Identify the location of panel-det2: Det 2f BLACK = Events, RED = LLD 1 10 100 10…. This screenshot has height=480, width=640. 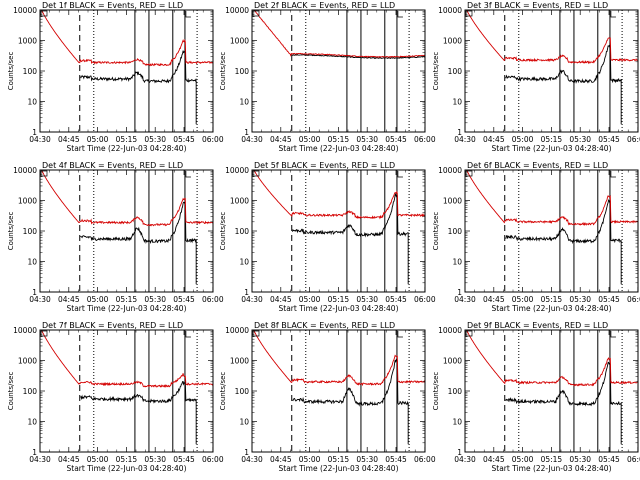
(327, 77).